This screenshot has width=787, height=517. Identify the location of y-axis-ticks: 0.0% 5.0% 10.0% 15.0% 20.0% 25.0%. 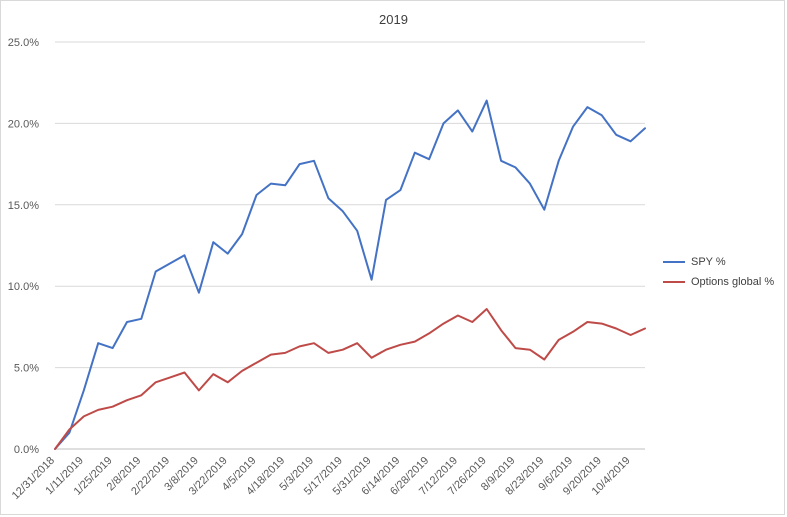
(23, 246).